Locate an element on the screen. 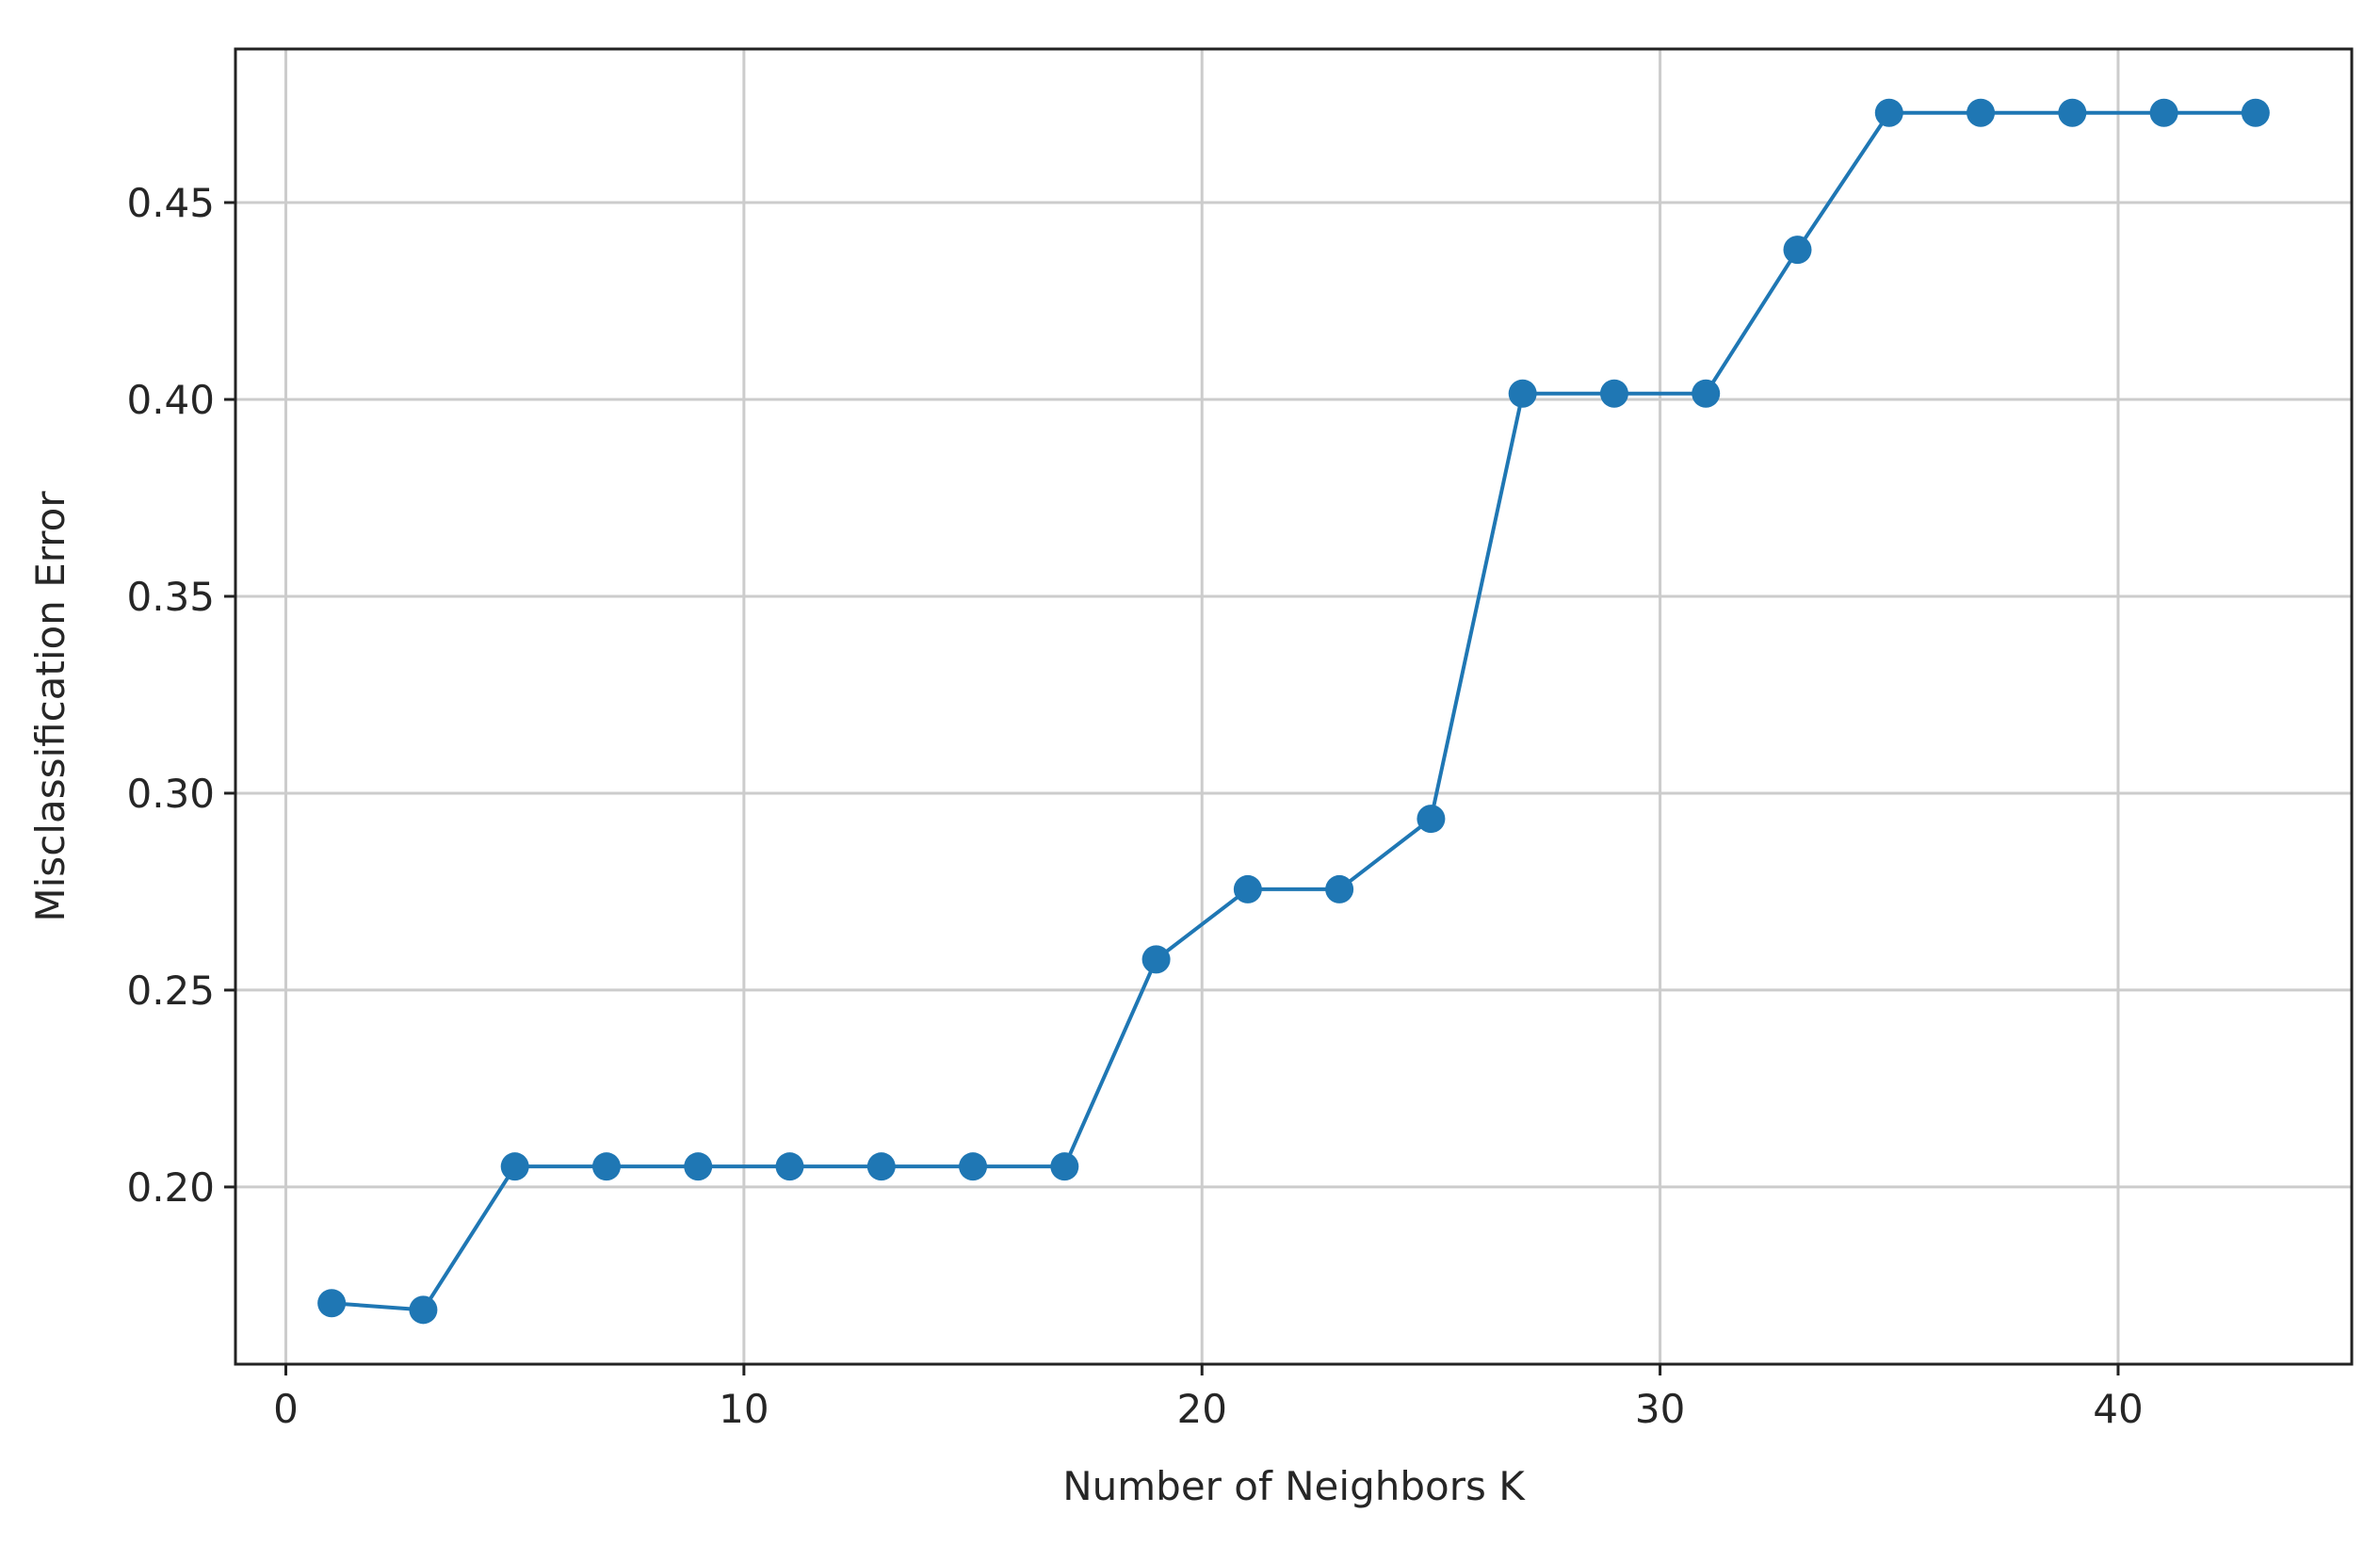 Image resolution: width=2380 pixels, height=1546 pixels. x-tick-label: 40 is located at coordinates (2118, 1409).